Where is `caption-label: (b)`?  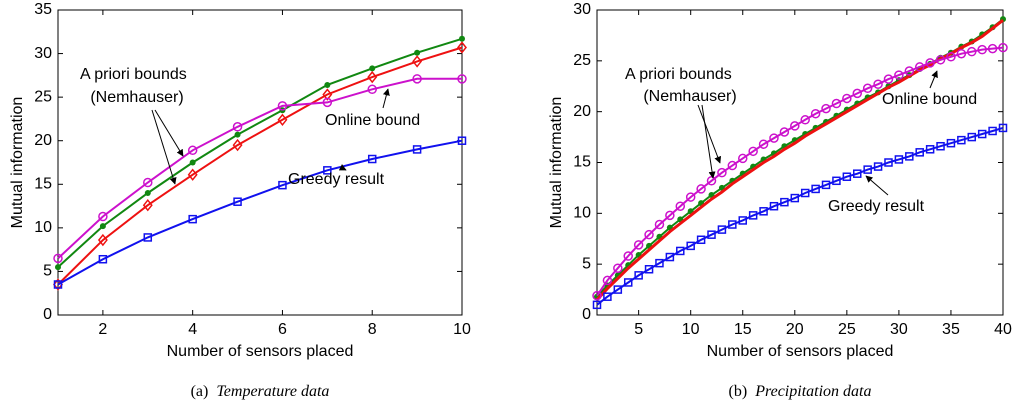
caption-label: (b) is located at coordinates (738, 391).